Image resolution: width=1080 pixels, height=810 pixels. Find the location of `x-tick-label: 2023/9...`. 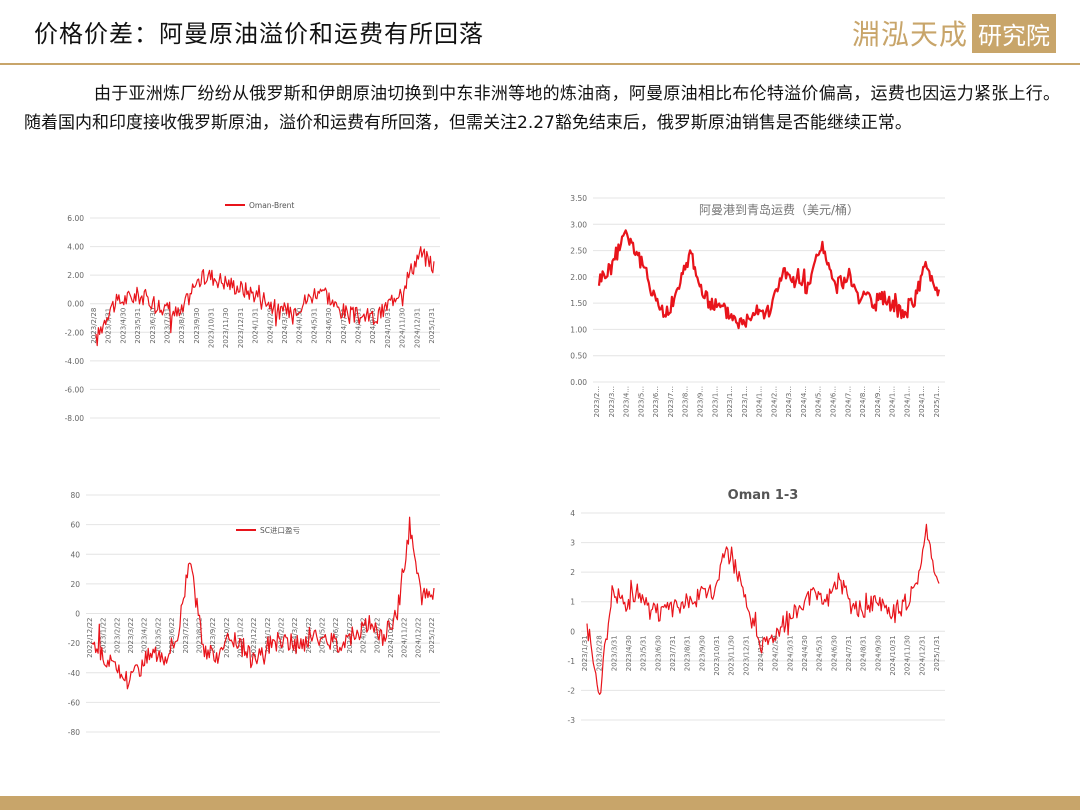

x-tick-label: 2023/9... is located at coordinates (700, 401).